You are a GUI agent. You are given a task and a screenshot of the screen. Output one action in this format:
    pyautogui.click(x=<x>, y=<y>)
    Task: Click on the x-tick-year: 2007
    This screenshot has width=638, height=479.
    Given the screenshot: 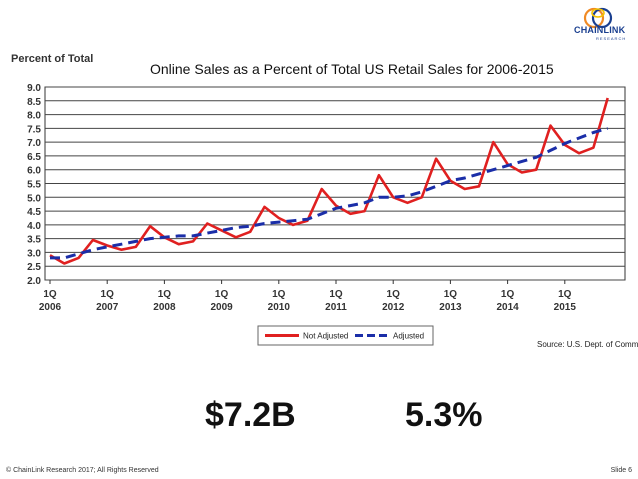 What is the action you would take?
    pyautogui.click(x=107, y=307)
    